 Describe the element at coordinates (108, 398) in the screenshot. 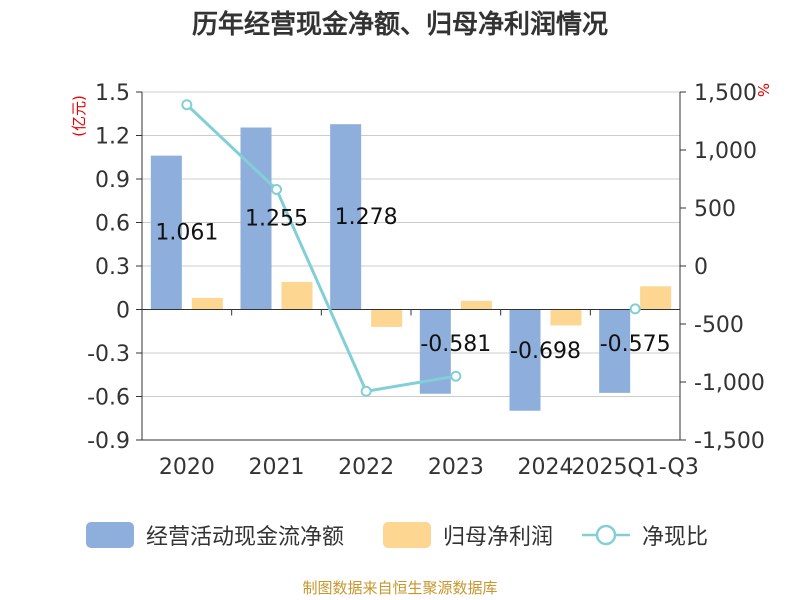

I see `left-tick-label: -0.6` at that location.